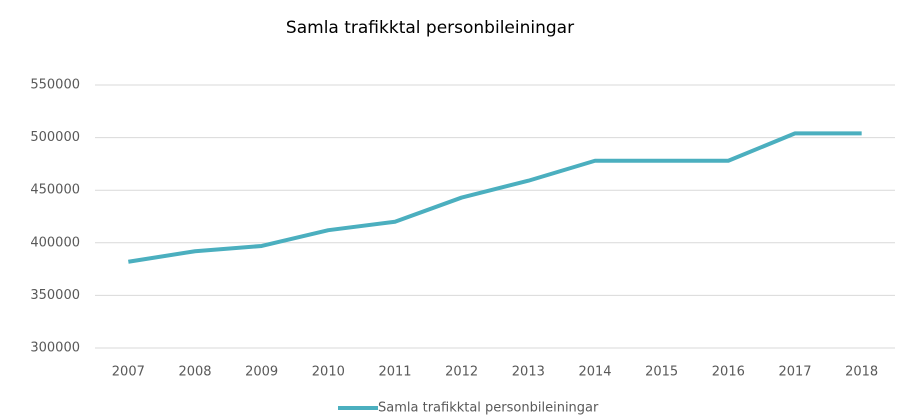 The image size is (900, 418). Describe the element at coordinates (55, 348) in the screenshot. I see `y-tick-label: 300000` at that location.